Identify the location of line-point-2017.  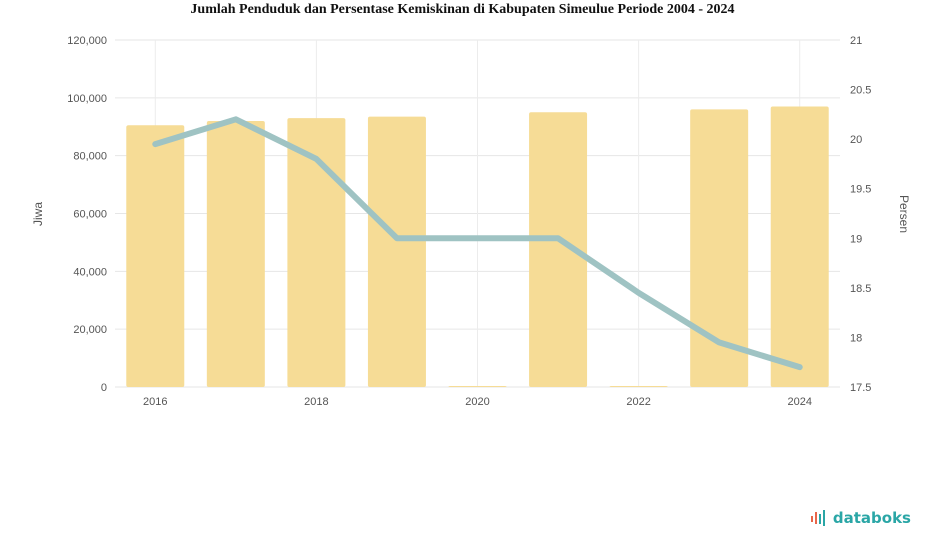
(236, 119).